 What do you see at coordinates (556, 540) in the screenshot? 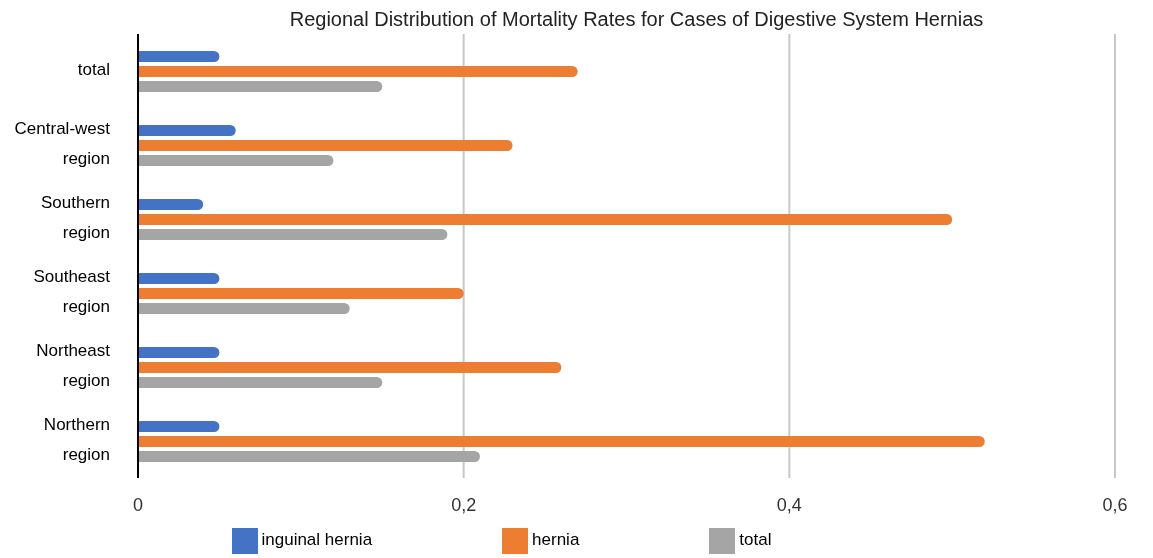
I see `legend-label: hernia` at bounding box center [556, 540].